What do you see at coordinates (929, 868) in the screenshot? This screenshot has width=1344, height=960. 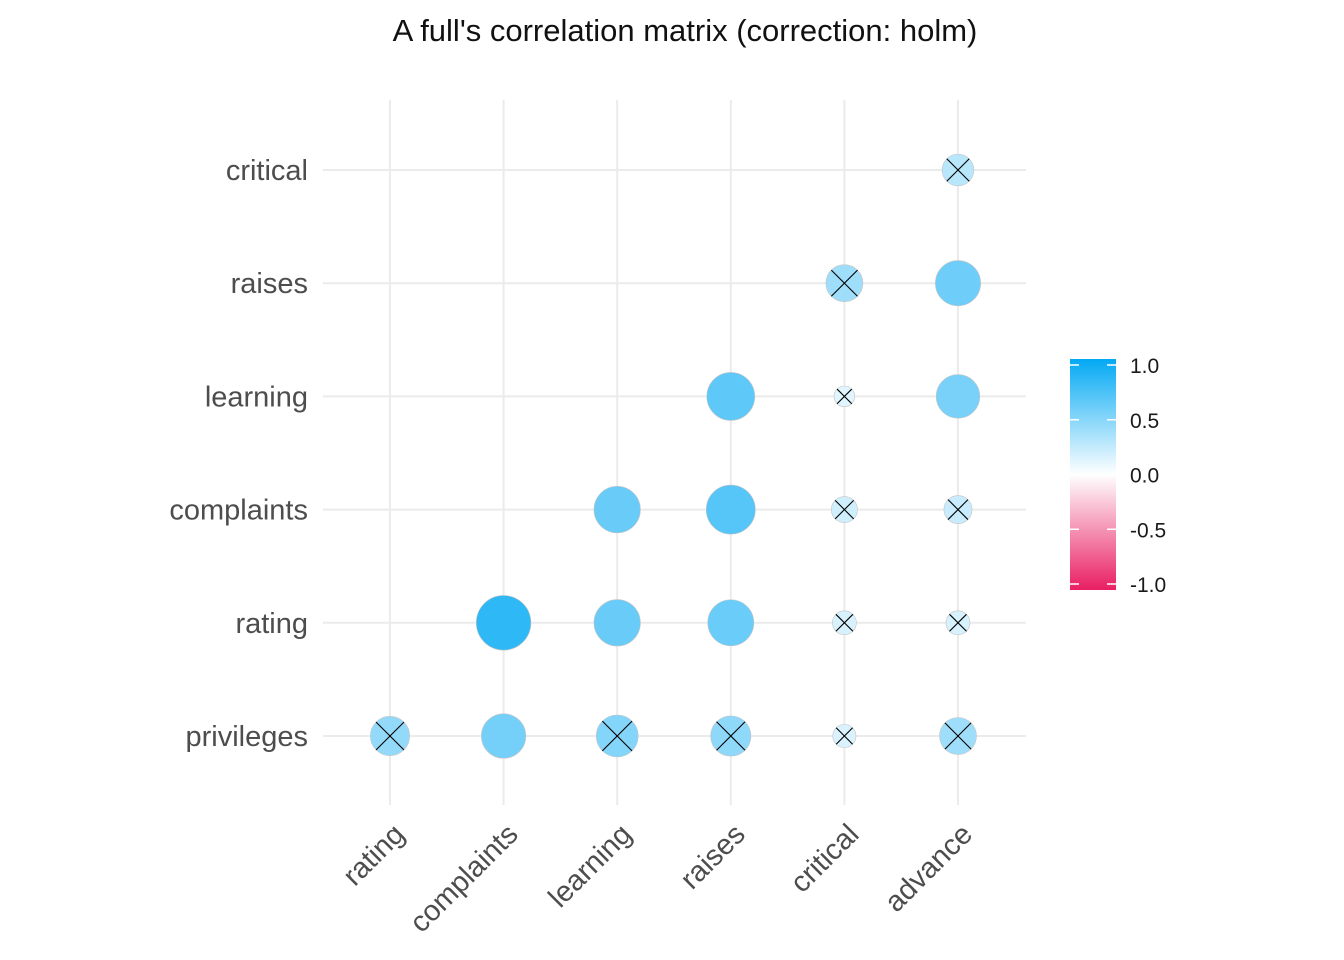 I see `x-tick-label-advance: advance` at bounding box center [929, 868].